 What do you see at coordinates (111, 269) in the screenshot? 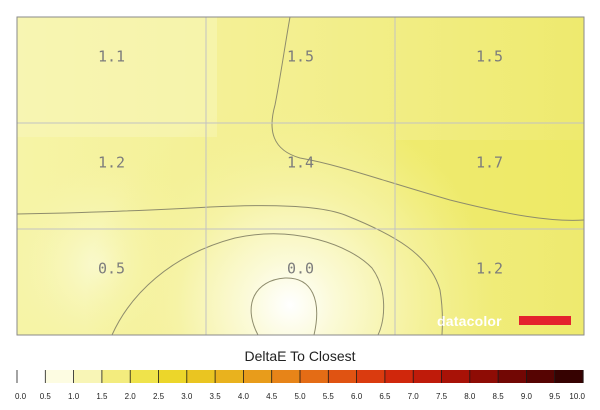
I see `cell-value-label: 0.5` at bounding box center [111, 269].